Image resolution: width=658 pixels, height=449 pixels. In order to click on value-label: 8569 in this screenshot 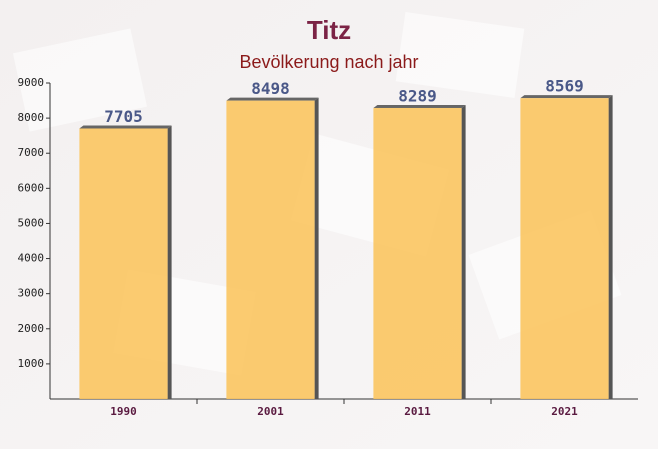, I will do `click(564, 86)`.